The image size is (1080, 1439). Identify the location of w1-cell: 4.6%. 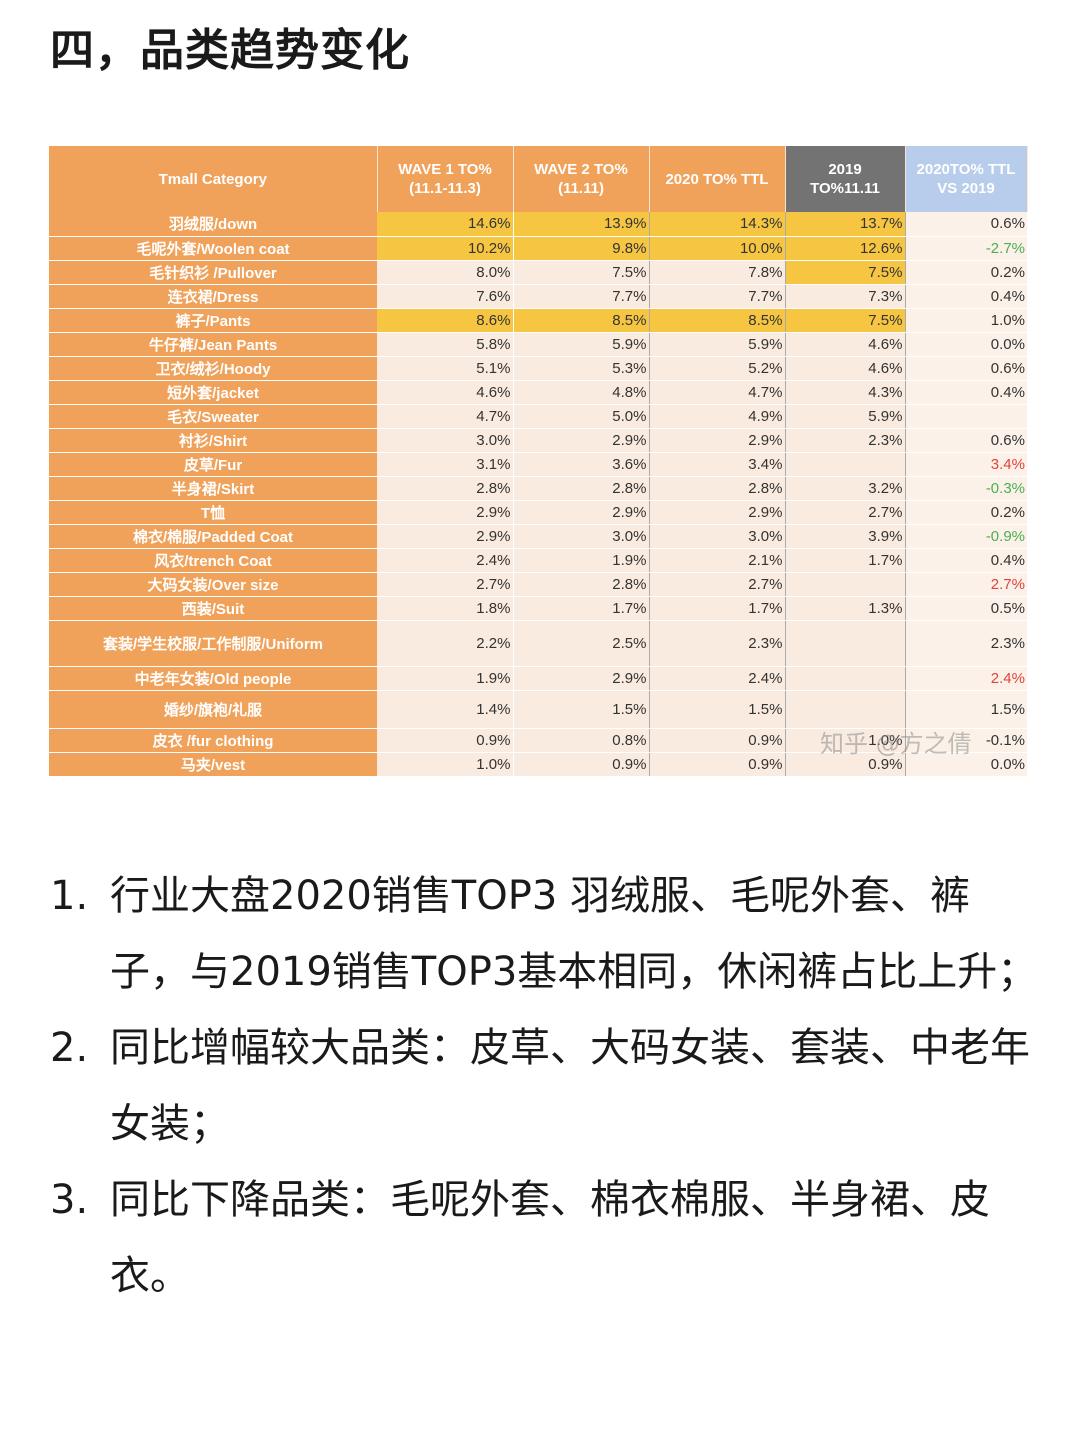
(445, 392).